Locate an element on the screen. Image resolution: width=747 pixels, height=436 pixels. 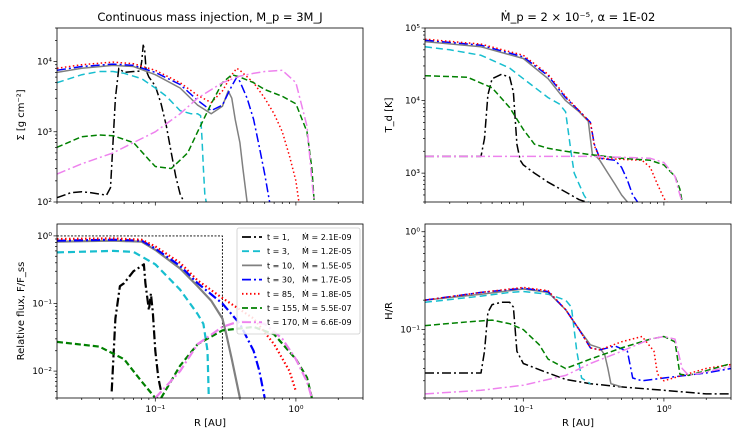
legend-t-label: t = 30, is located at coordinates (281, 280).